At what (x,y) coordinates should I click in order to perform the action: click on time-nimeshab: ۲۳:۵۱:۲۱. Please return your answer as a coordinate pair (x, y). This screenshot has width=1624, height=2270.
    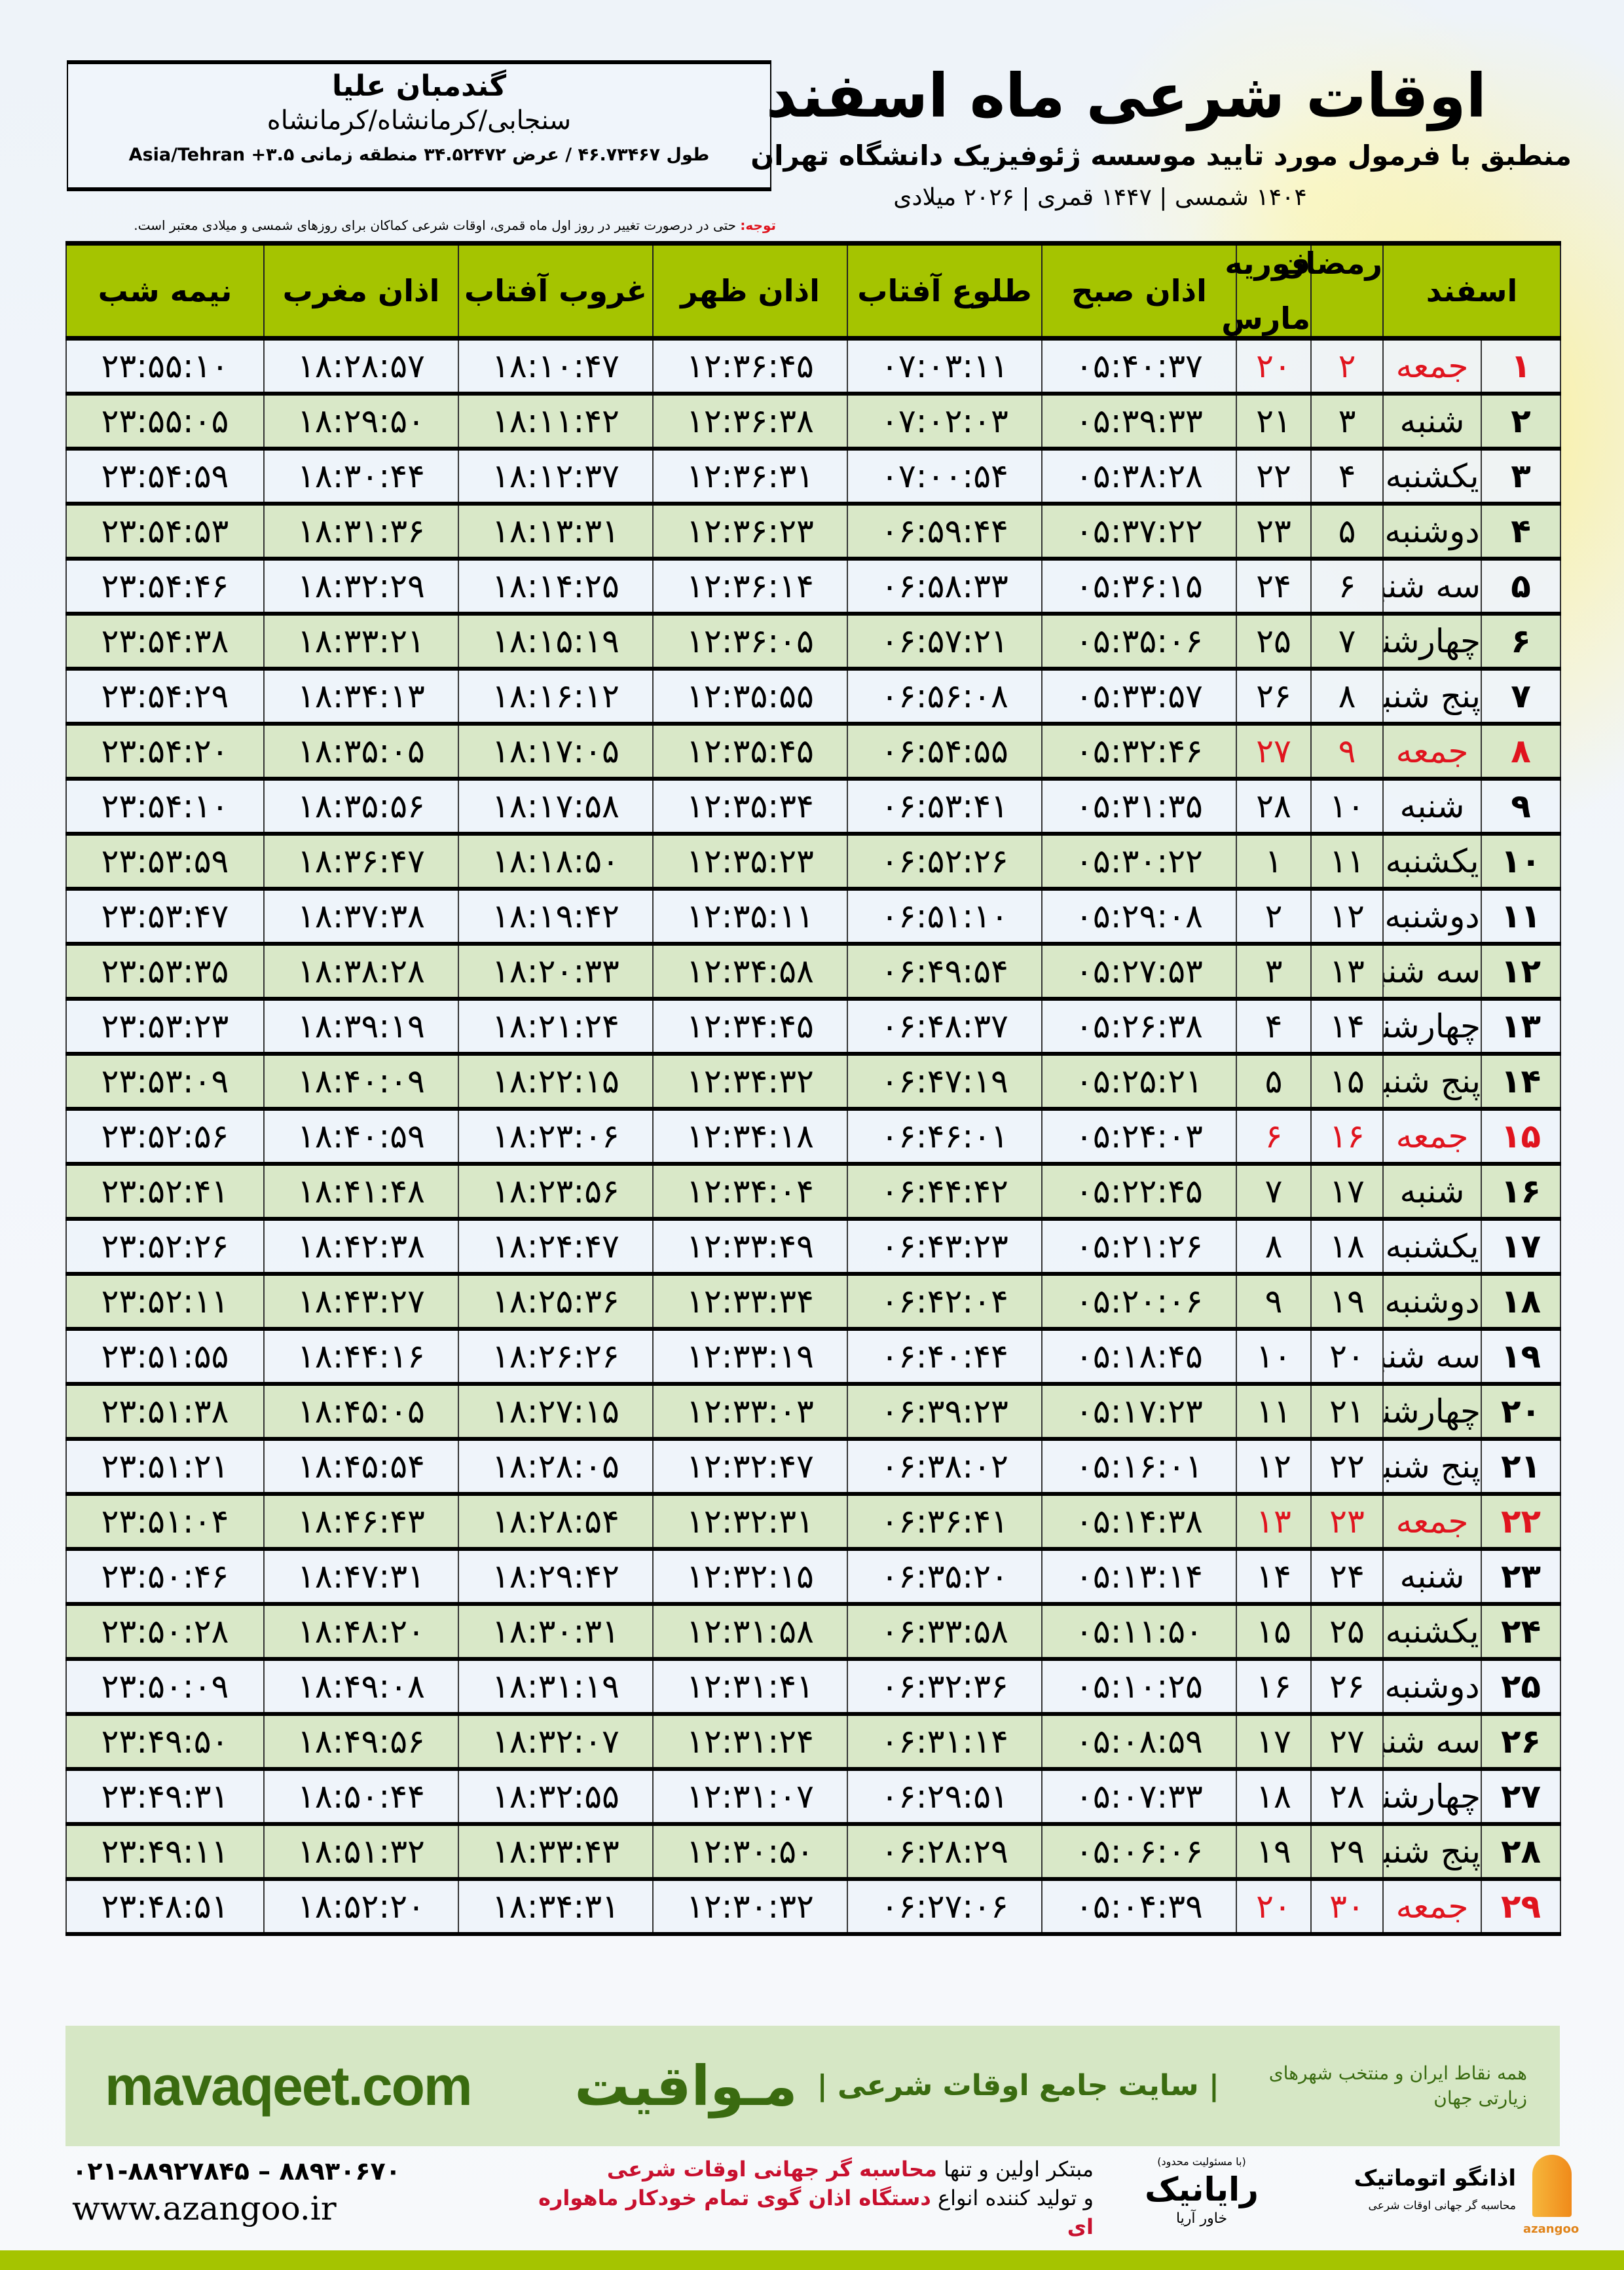
    Looking at the image, I should click on (165, 1467).